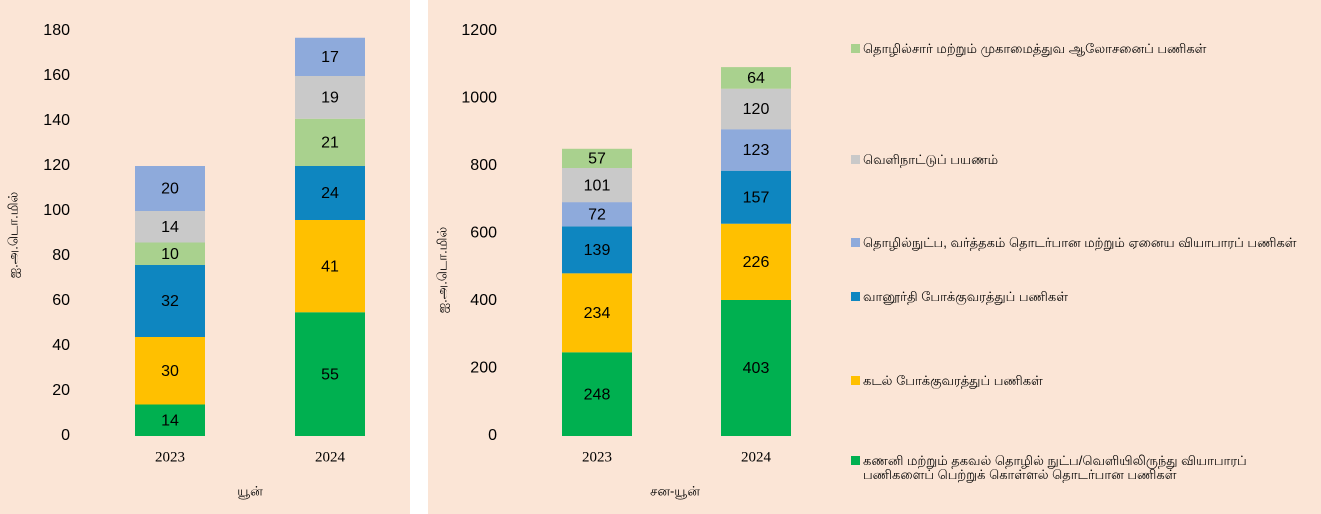  I want to click on data-label: 10, so click(170, 254).